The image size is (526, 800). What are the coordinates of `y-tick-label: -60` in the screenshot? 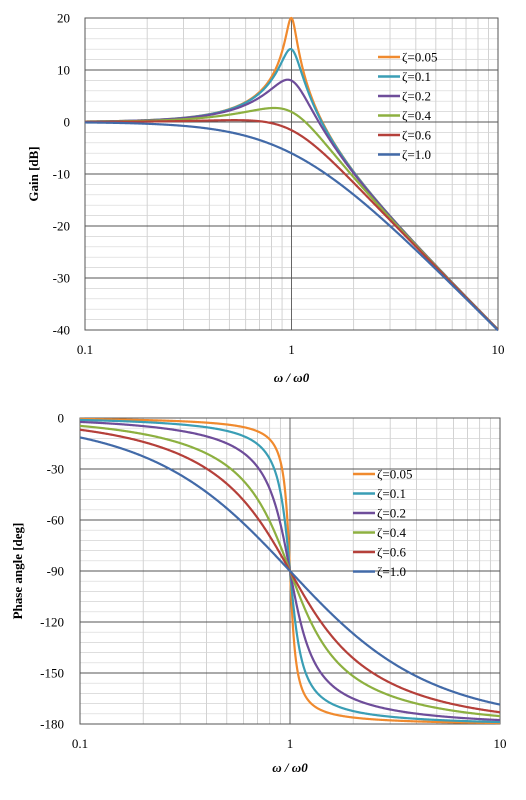 It's located at (55, 520).